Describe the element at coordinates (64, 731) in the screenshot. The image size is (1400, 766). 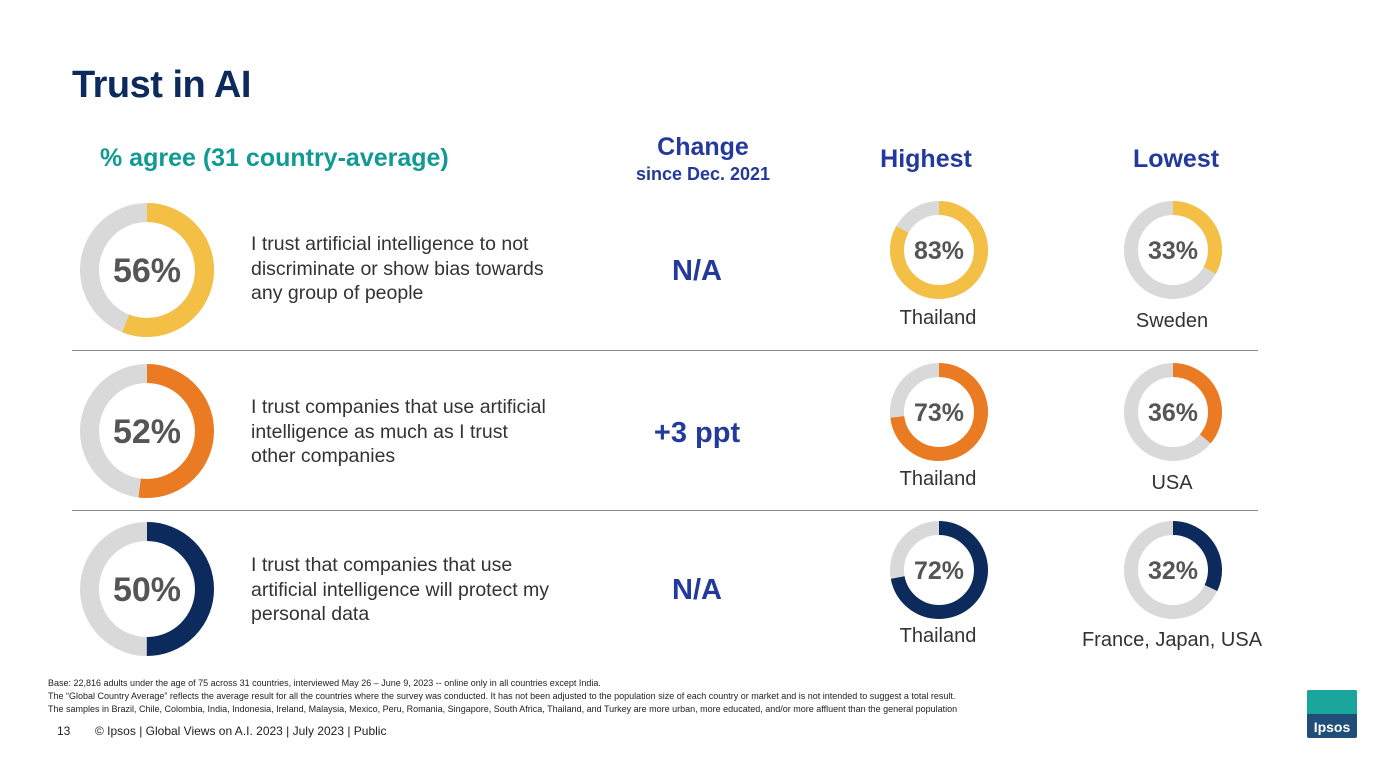
I see `page-number: 13` at that location.